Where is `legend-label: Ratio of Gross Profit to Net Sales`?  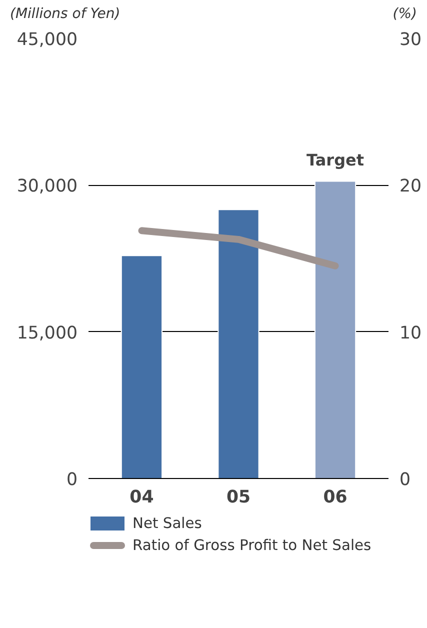
legend-label: Ratio of Gross Profit to Net Sales is located at coordinates (252, 545).